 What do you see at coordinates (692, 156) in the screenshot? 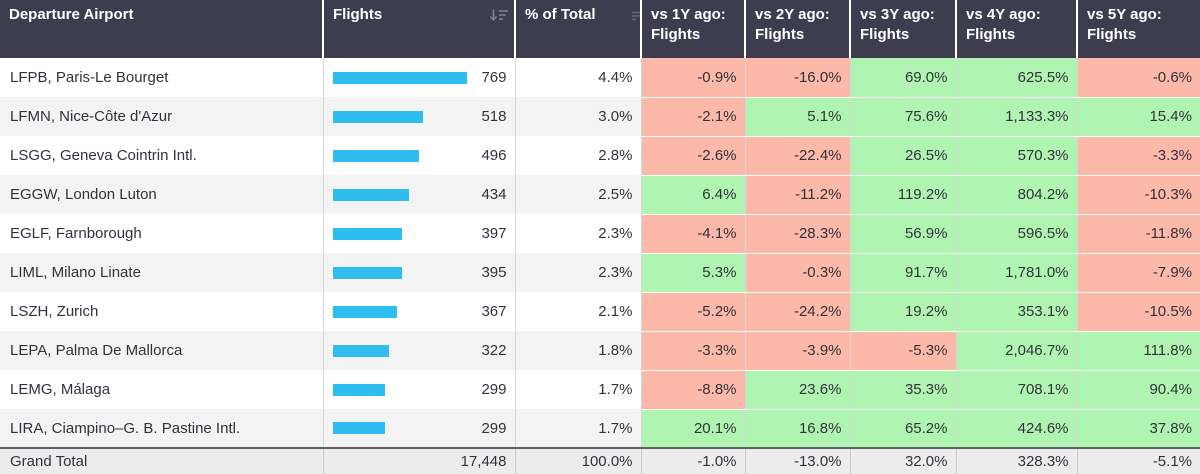
I see `vs1y-cell: -2.6%` at bounding box center [692, 156].